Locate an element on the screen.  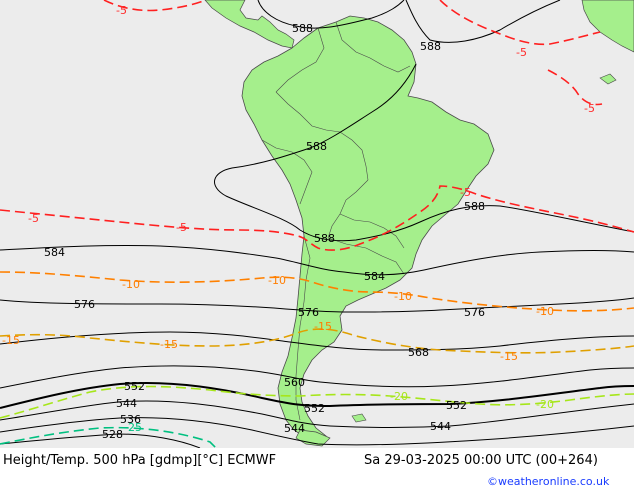
land-caribbean is located at coordinates (607, 26).